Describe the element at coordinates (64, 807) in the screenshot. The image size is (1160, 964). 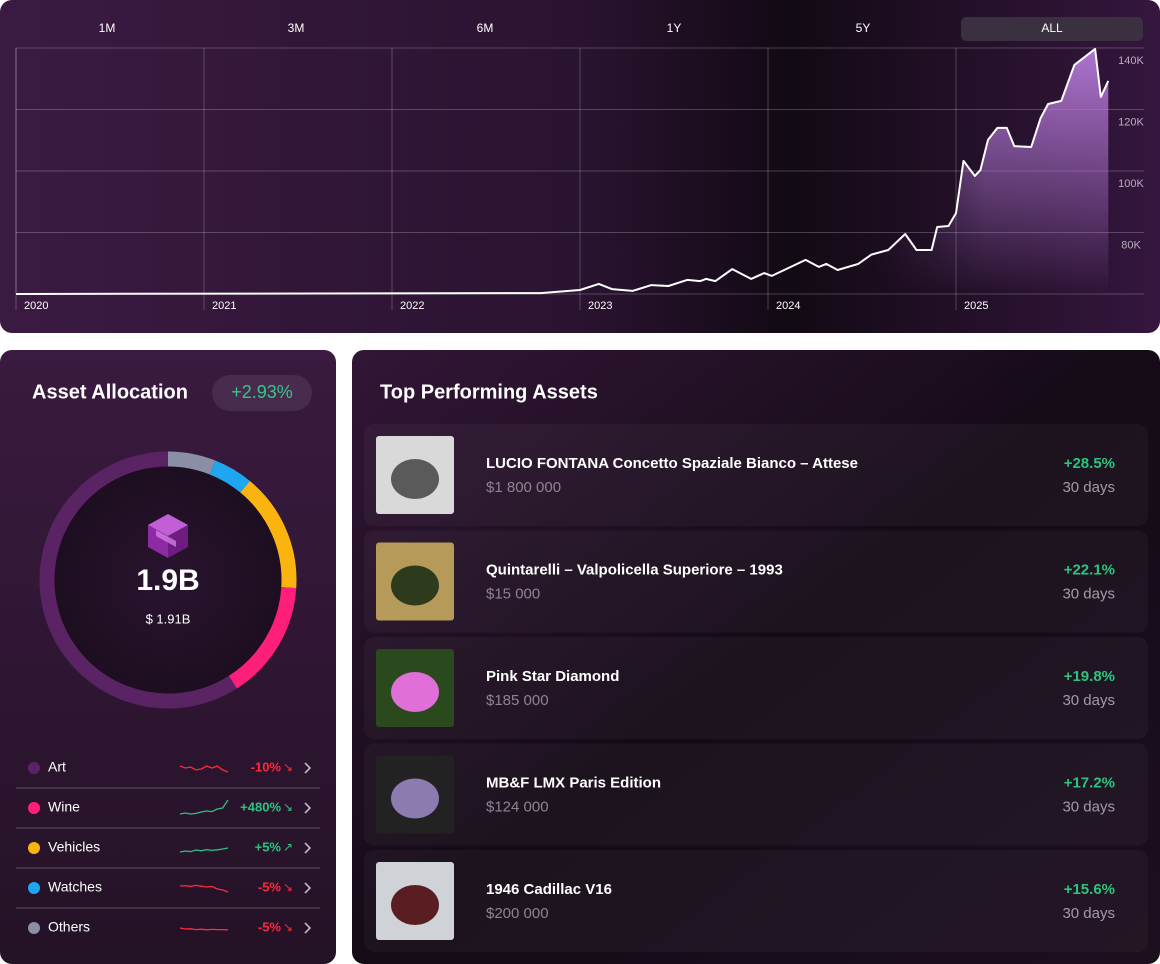
I see `legend-name: Wine` at that location.